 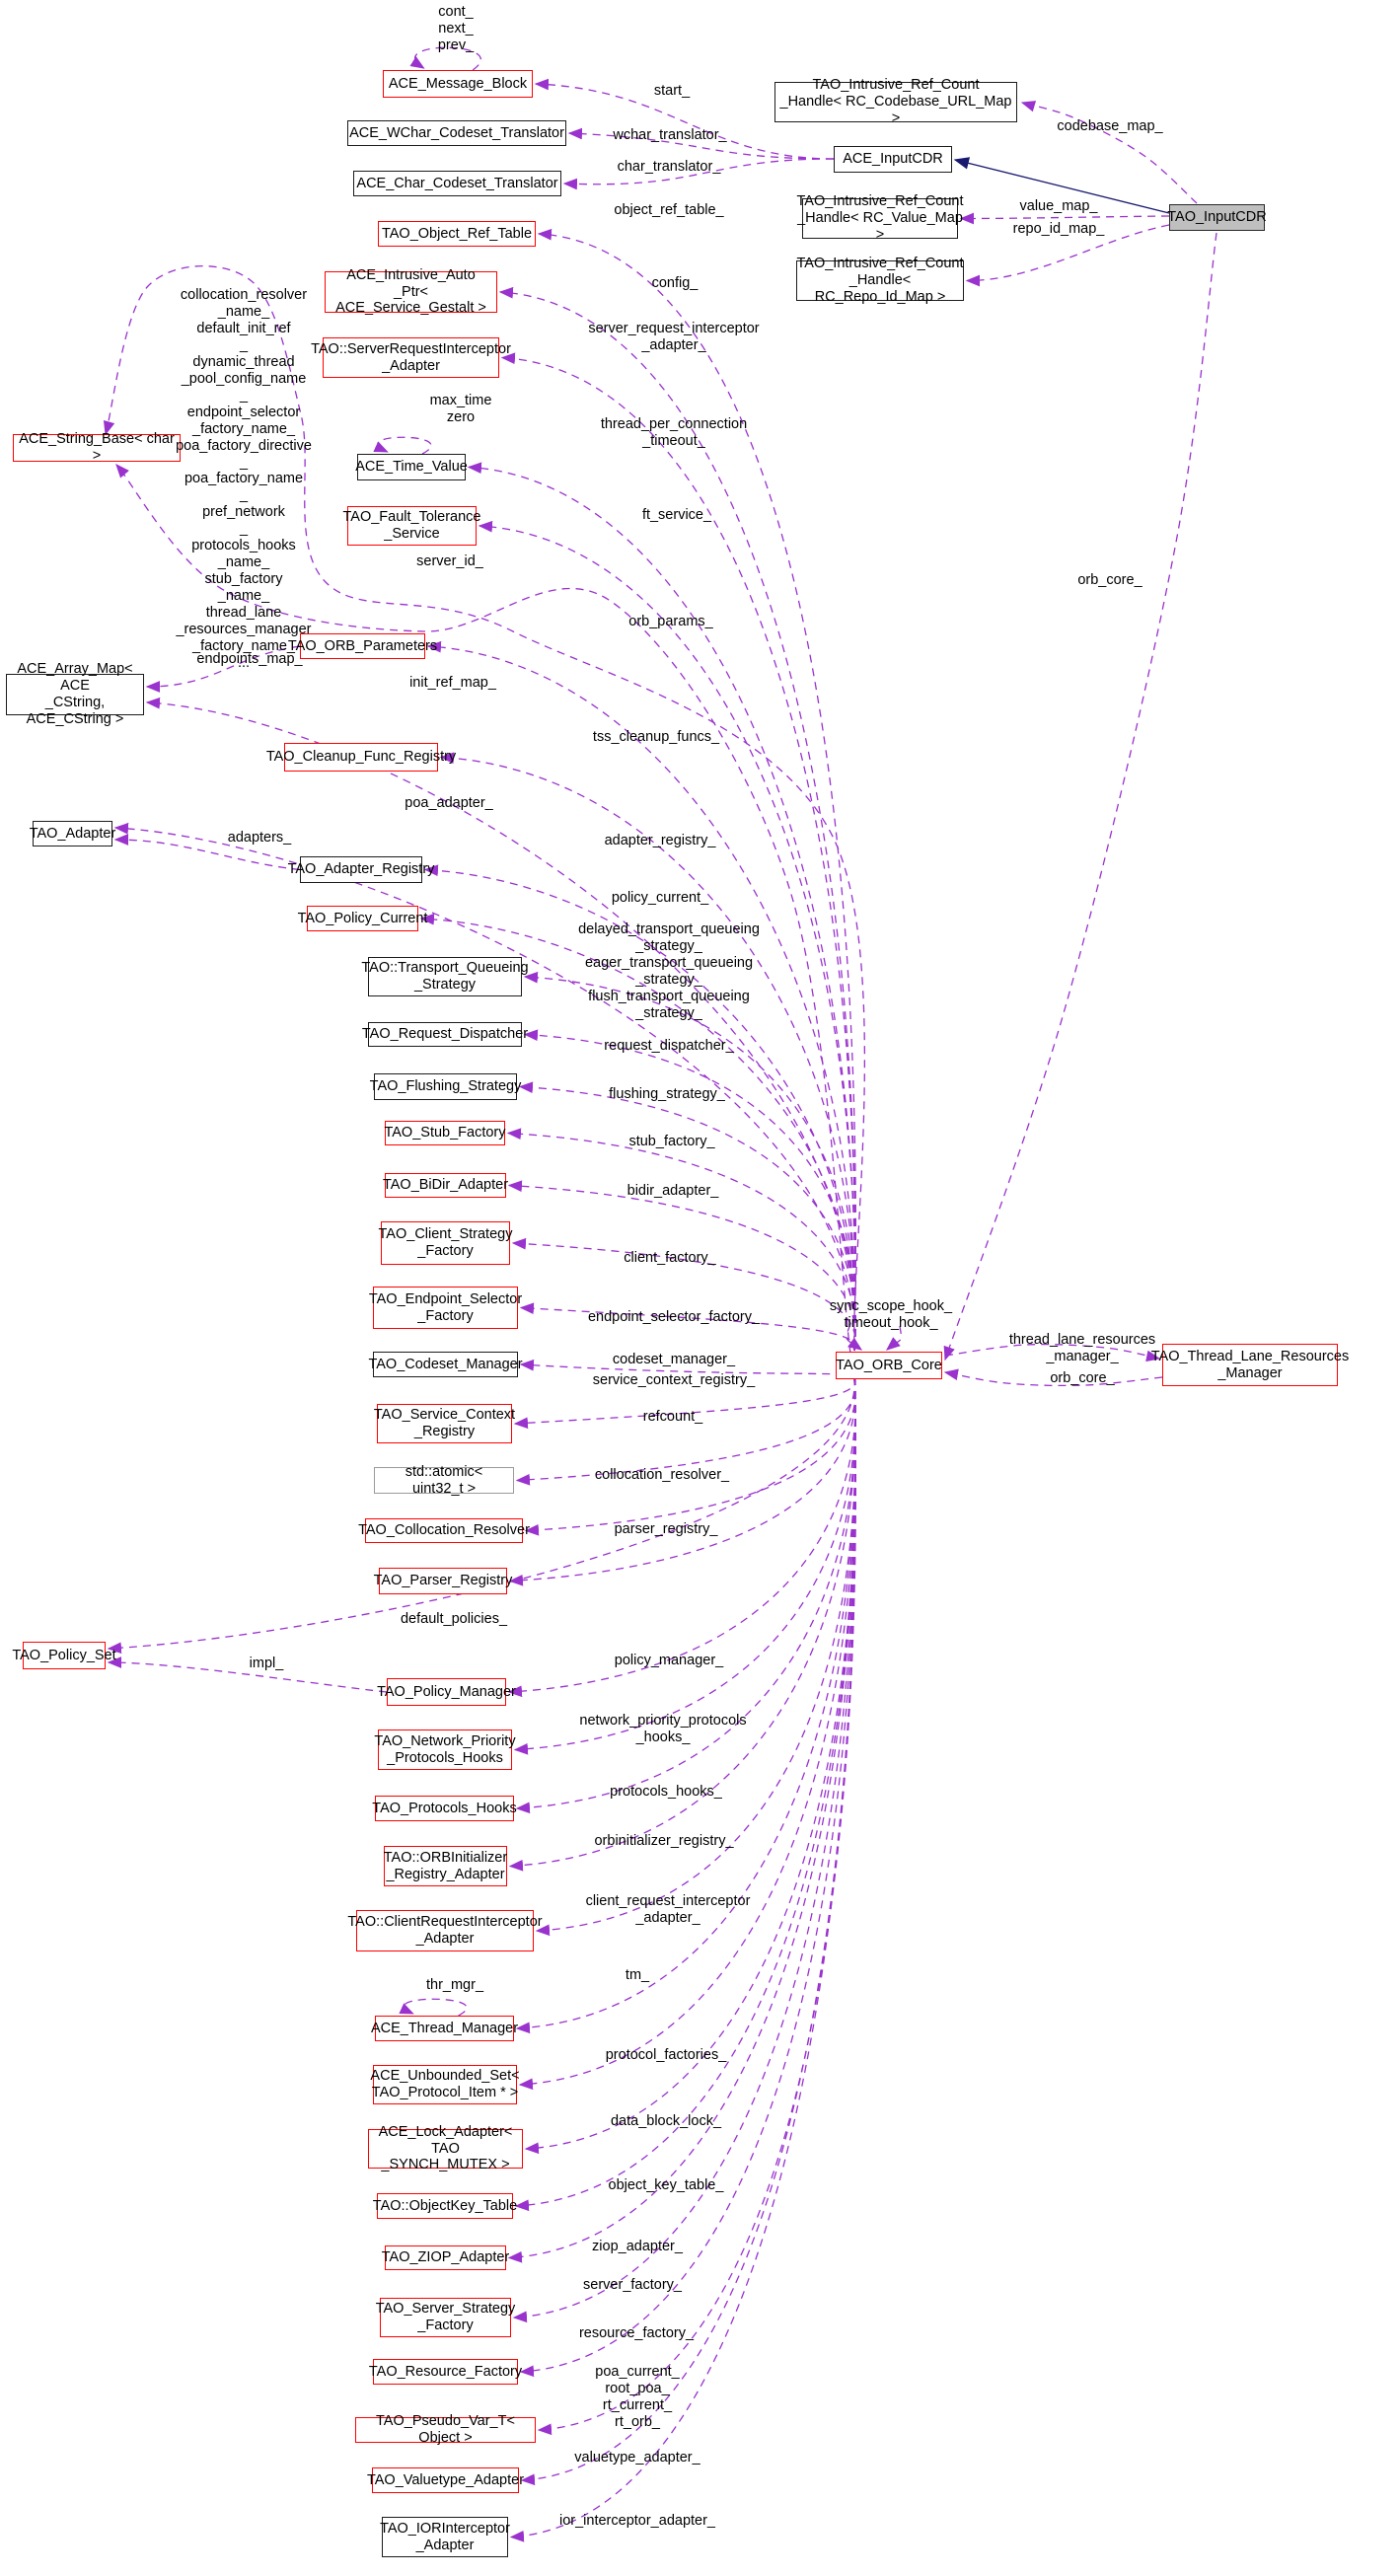 I want to click on class-node-collocation_resolver: TAO_Collocation_Resolver, so click(x=444, y=1530).